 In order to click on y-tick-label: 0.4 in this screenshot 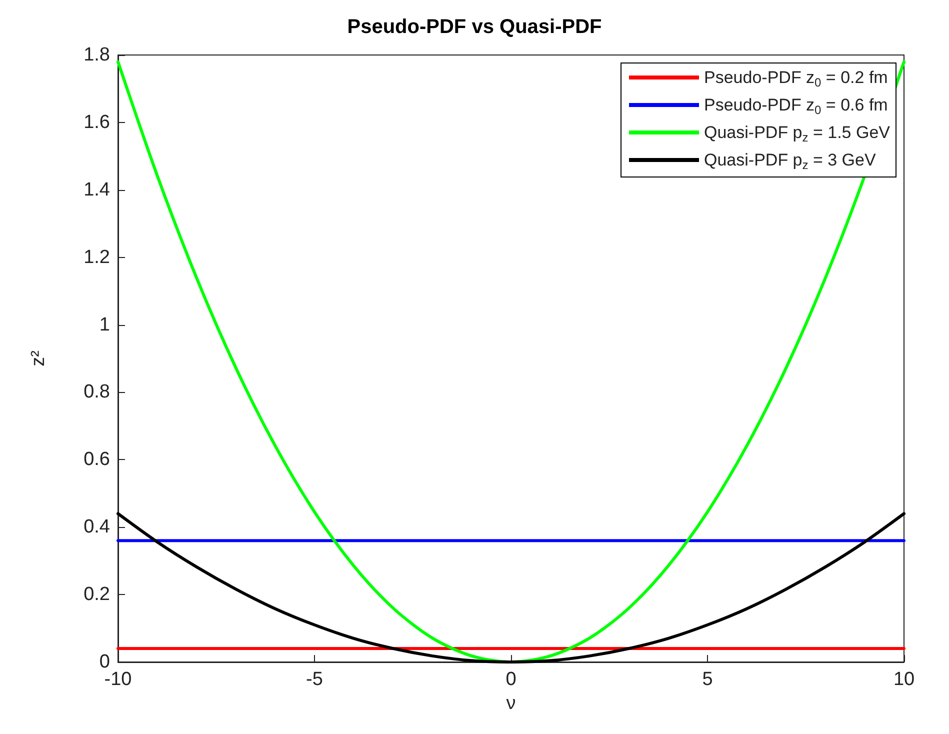, I will do `click(97, 527)`.